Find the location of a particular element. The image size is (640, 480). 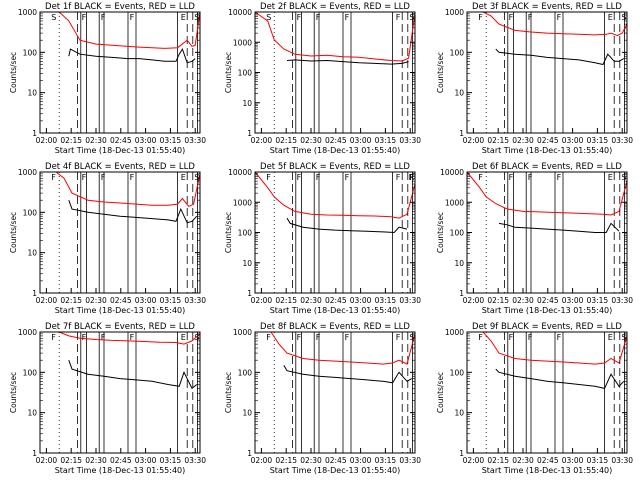

panel-title: Det 4f BLACK = Events, RED = LLD is located at coordinates (120, 167).